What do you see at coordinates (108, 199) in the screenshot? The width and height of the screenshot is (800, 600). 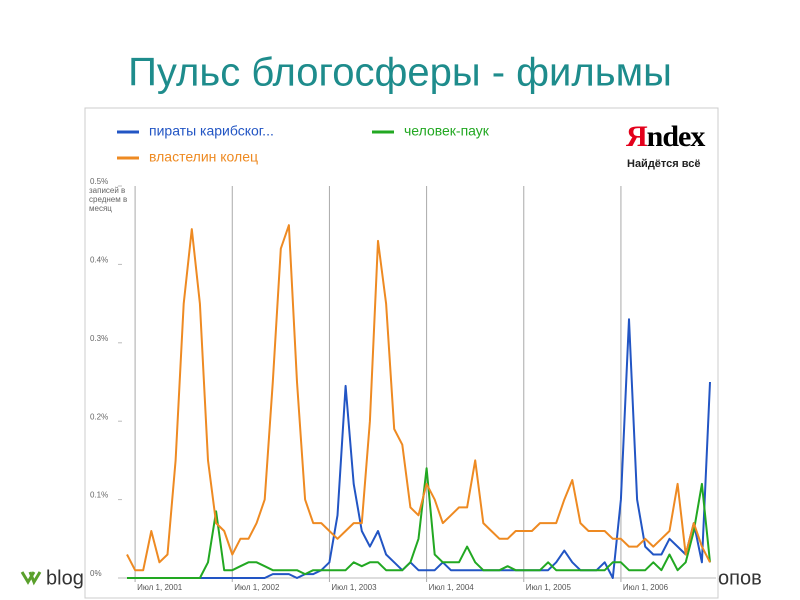 I see `y-axis-label: записей в среднем в месяц` at bounding box center [108, 199].